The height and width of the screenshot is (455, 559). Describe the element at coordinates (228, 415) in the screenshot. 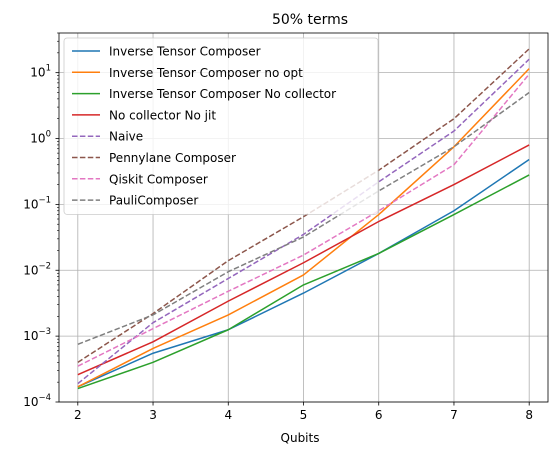

I see `x-tick-label: 4` at that location.